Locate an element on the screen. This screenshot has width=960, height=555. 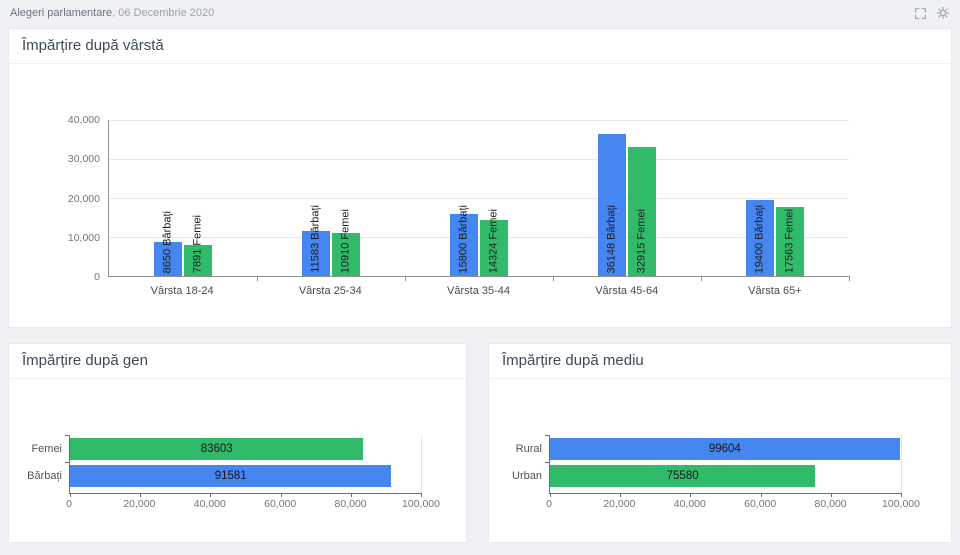
x-axis-tick-labels: 0 20,000 40,000 60,000 80,000 100,000 is located at coordinates (253, 505).